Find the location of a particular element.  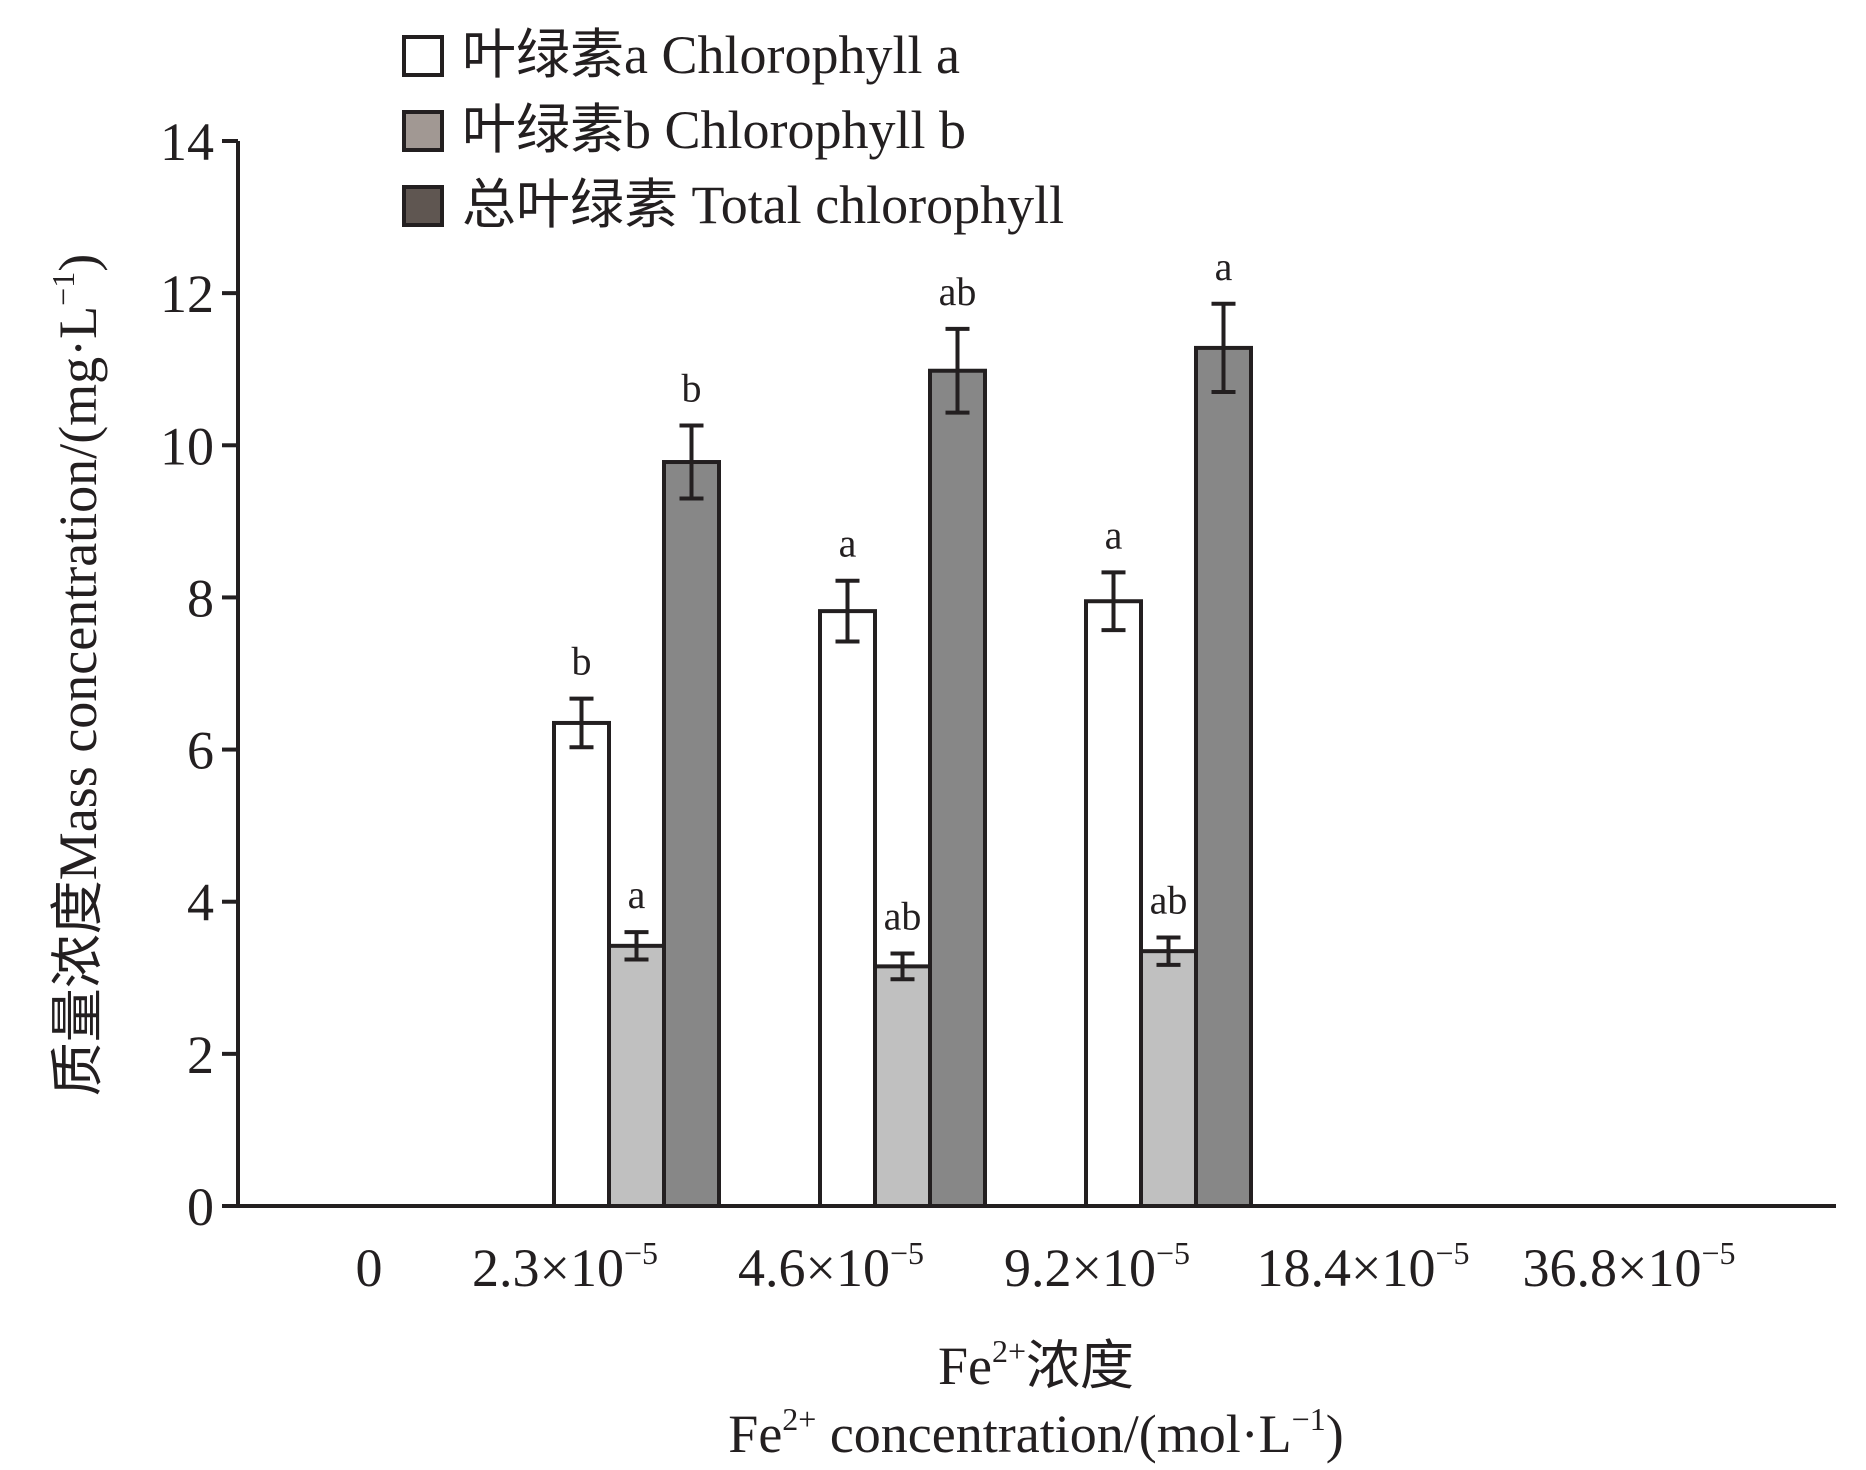

x-axis-title-line1: Fe2+浓度 is located at coordinates (1036, 1364).